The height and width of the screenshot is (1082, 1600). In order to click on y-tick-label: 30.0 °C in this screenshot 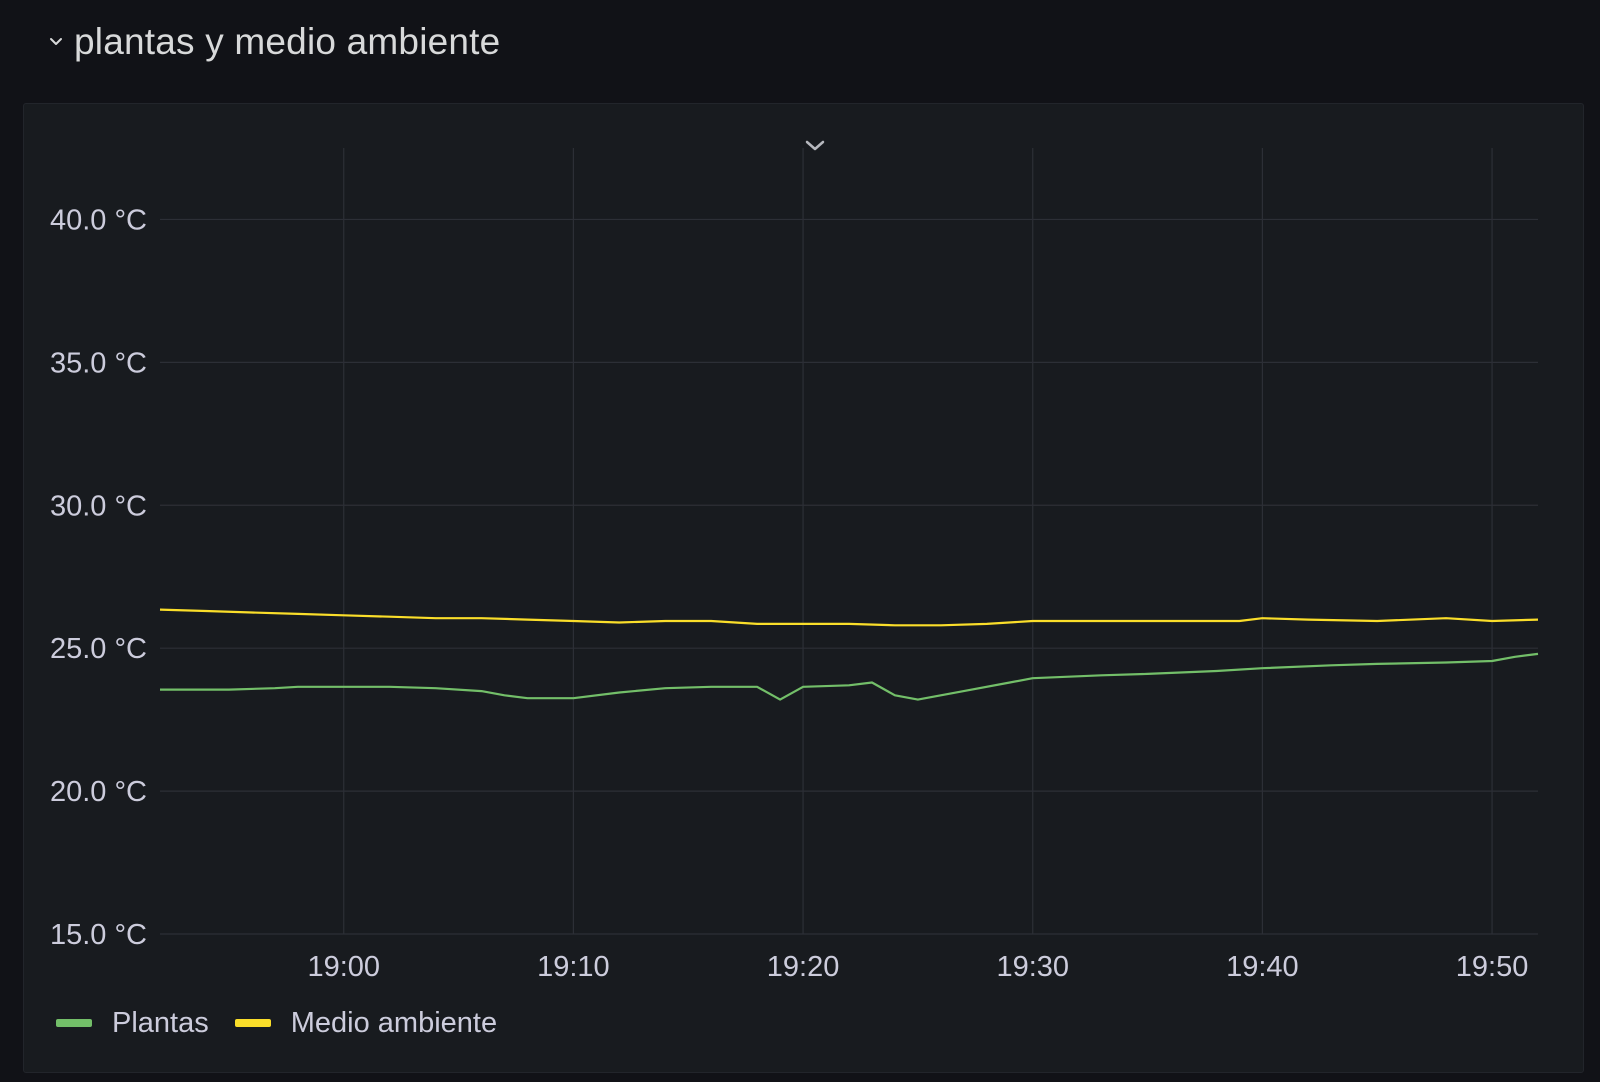, I will do `click(98, 506)`.